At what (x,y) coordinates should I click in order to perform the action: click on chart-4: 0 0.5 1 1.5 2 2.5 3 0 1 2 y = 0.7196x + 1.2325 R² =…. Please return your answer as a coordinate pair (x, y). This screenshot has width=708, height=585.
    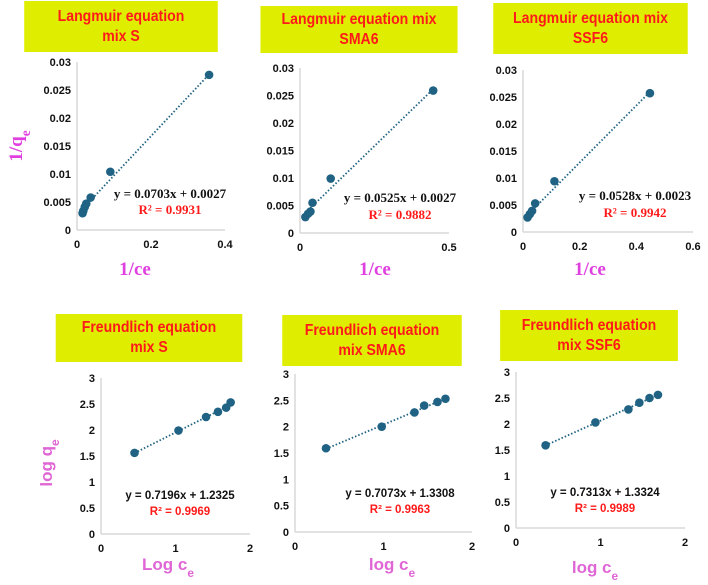
    Looking at the image, I should click on (145, 476).